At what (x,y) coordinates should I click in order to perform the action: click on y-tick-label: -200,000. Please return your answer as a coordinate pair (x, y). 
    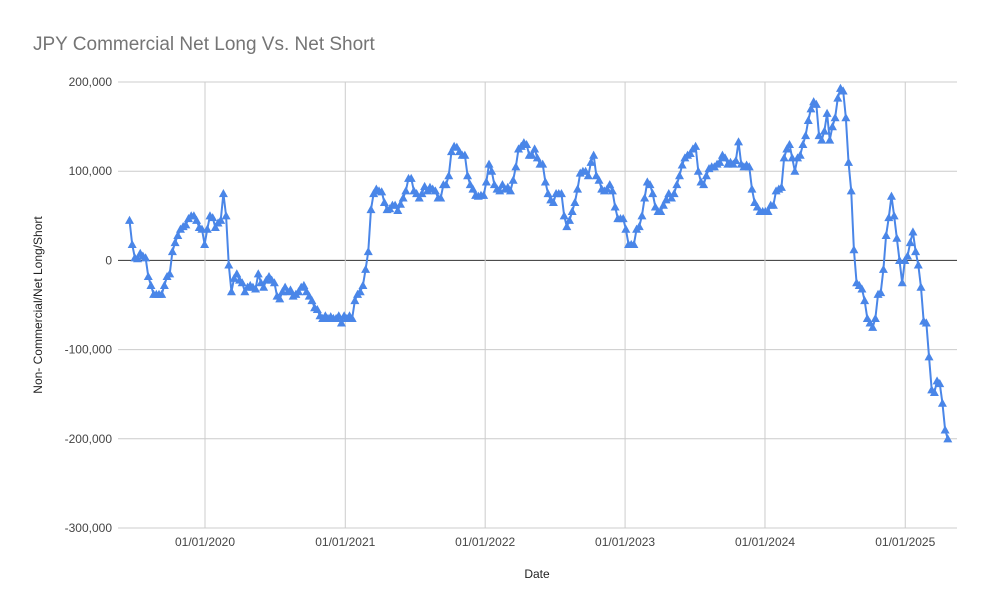
    Looking at the image, I should click on (89, 439).